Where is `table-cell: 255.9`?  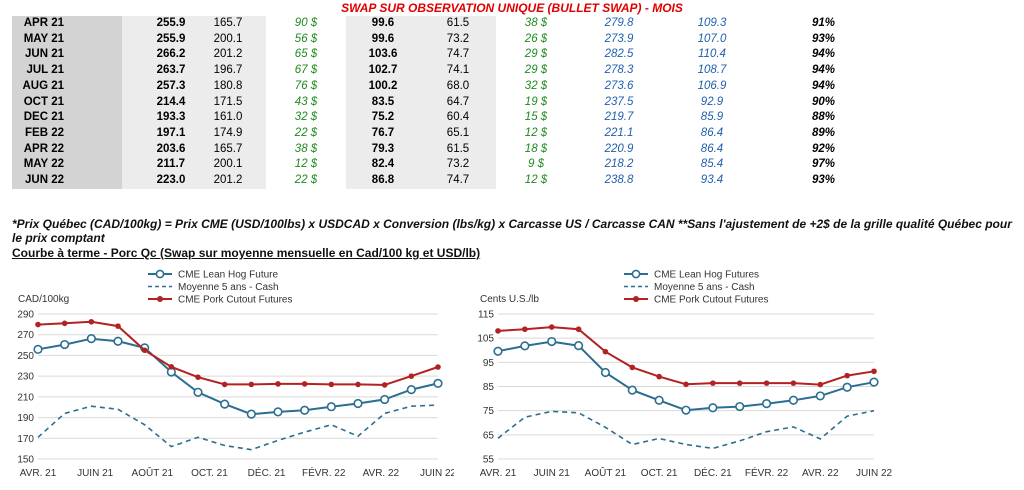 table-cell: 255.9 is located at coordinates (156, 24).